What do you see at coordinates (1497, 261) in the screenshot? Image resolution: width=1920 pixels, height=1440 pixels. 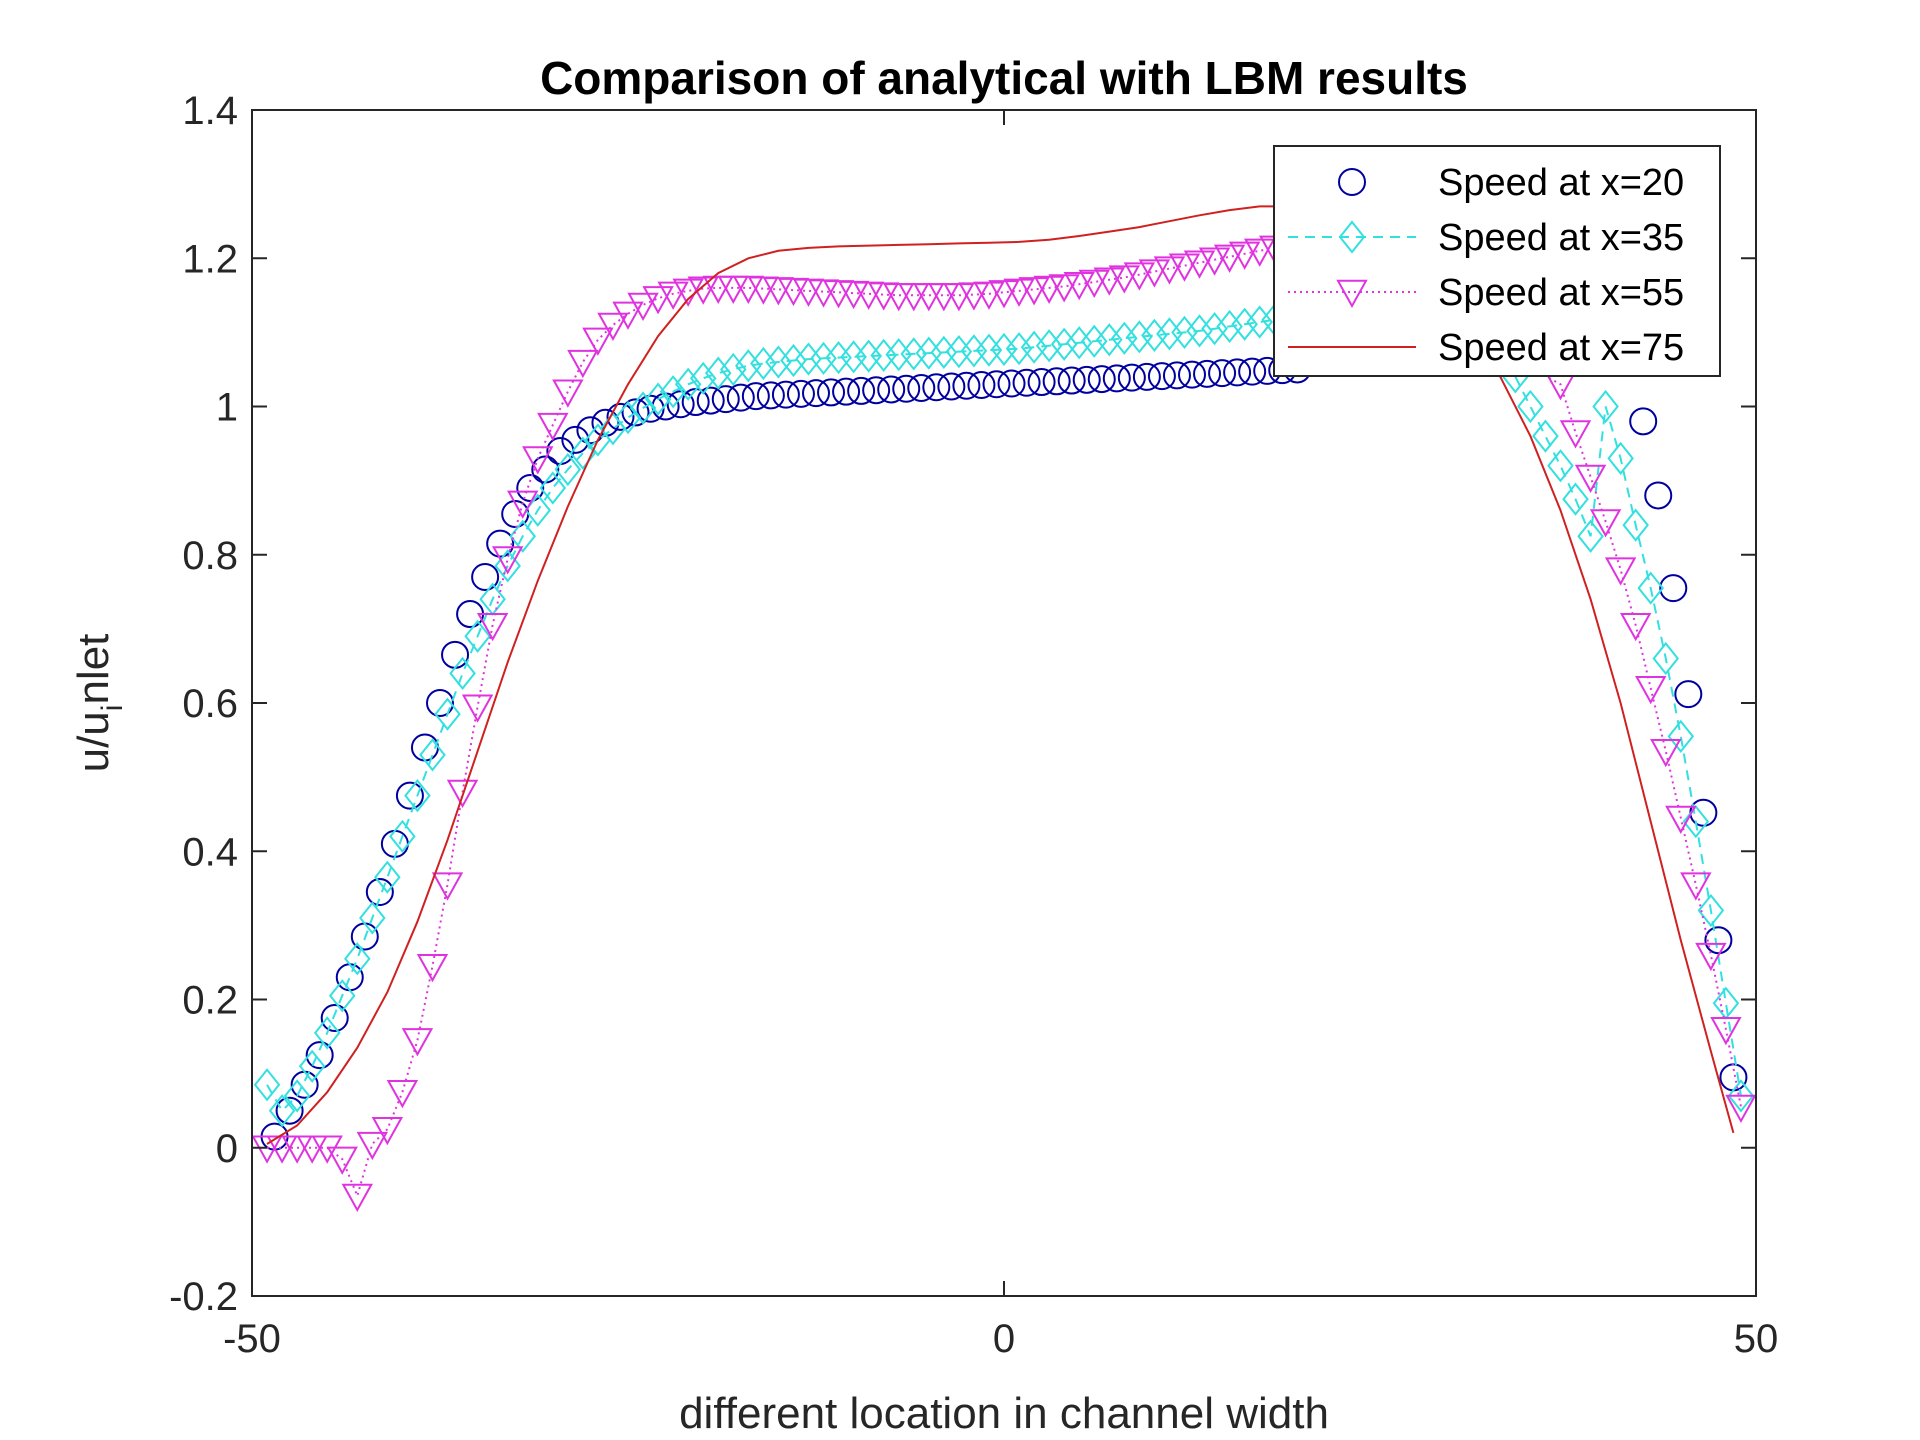 I see `legend-box` at bounding box center [1497, 261].